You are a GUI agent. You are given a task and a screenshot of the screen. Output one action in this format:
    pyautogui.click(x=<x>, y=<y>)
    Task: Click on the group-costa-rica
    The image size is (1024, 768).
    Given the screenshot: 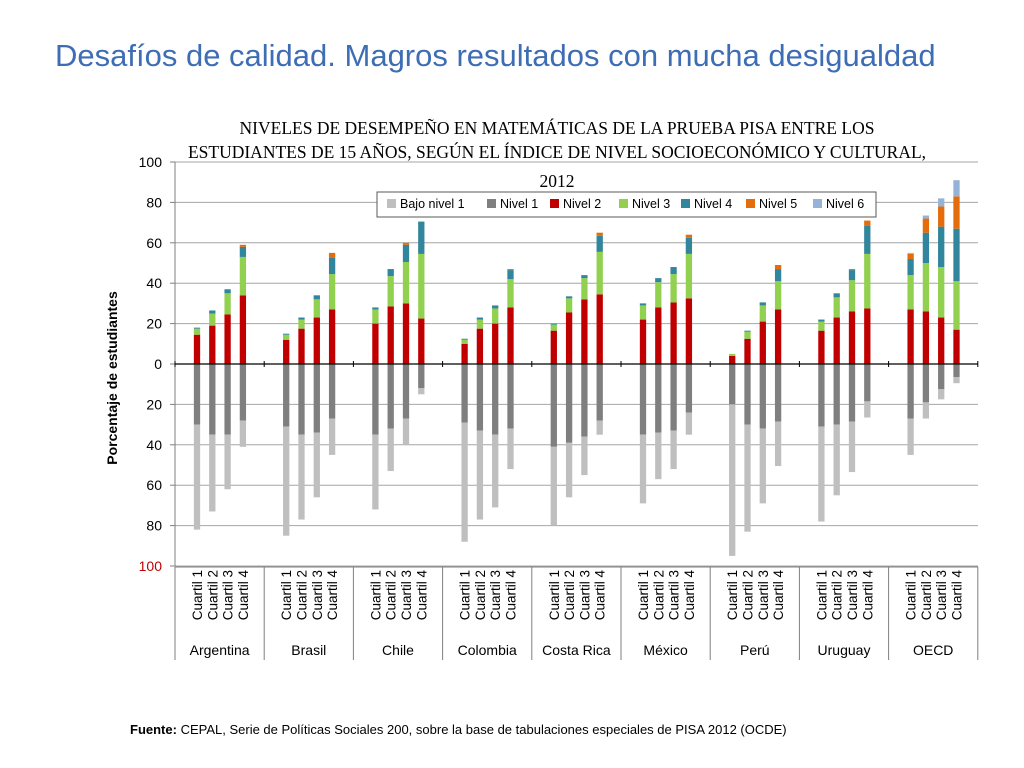 What is the action you would take?
    pyautogui.click(x=576, y=379)
    